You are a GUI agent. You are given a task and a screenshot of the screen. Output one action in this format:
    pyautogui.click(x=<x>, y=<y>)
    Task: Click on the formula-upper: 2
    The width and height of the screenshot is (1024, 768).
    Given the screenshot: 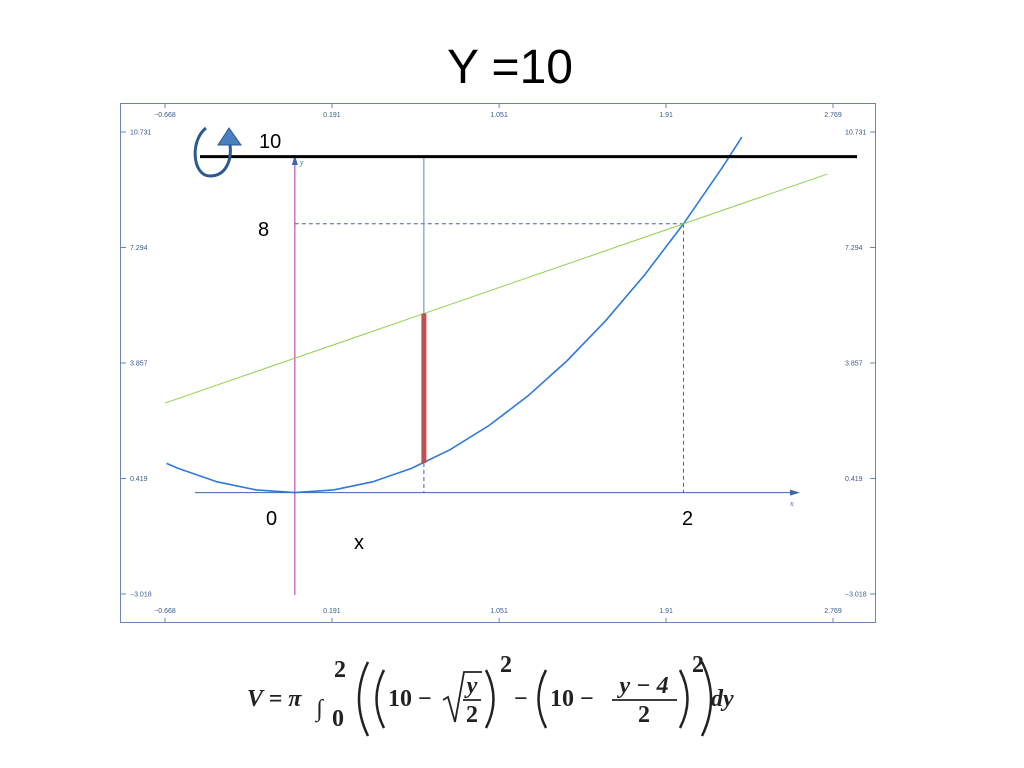 What is the action you would take?
    pyautogui.click(x=340, y=670)
    